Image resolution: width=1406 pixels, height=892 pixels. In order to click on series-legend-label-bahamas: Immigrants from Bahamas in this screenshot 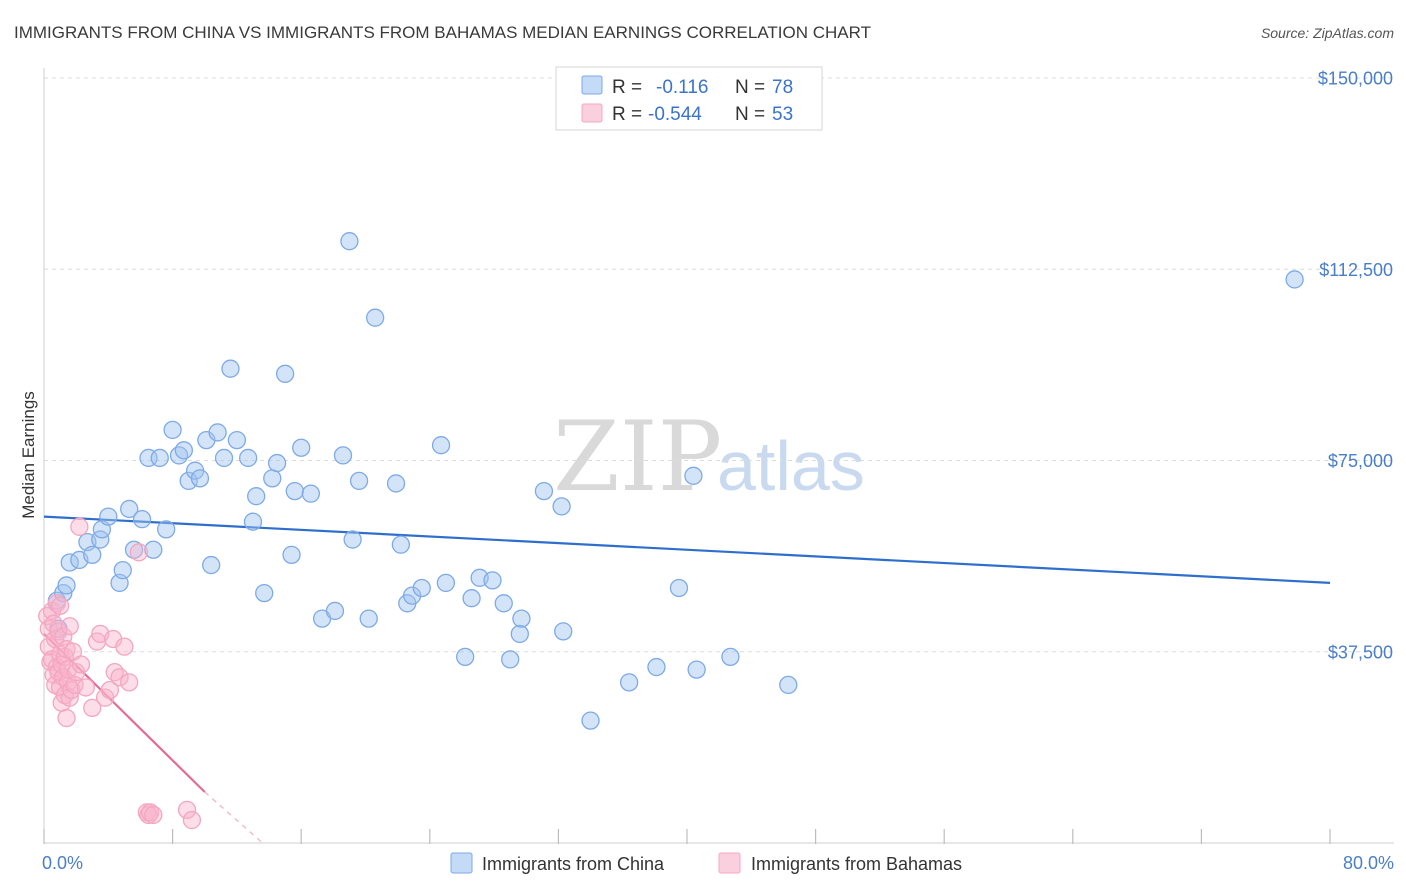, I will do `click(856, 864)`.